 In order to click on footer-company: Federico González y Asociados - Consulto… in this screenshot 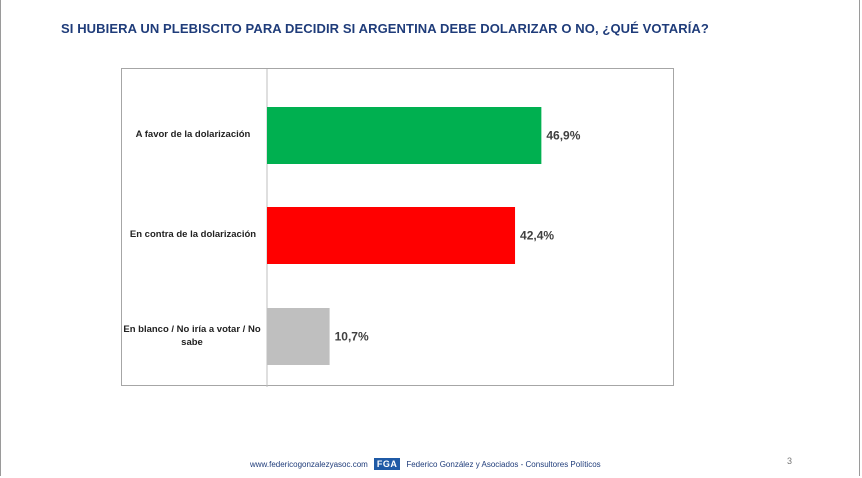, I will do `click(503, 464)`.